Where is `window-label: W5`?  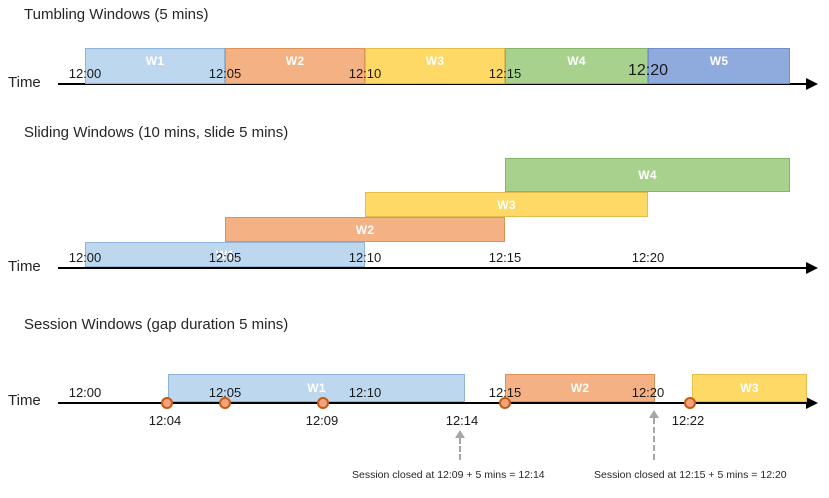 window-label: W5 is located at coordinates (719, 61).